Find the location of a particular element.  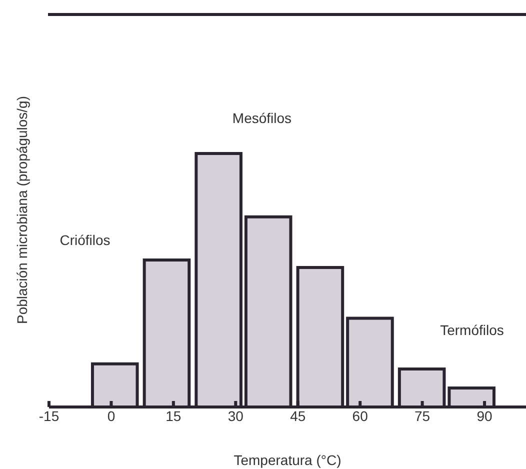

annotation: Criófilos is located at coordinates (85, 240).